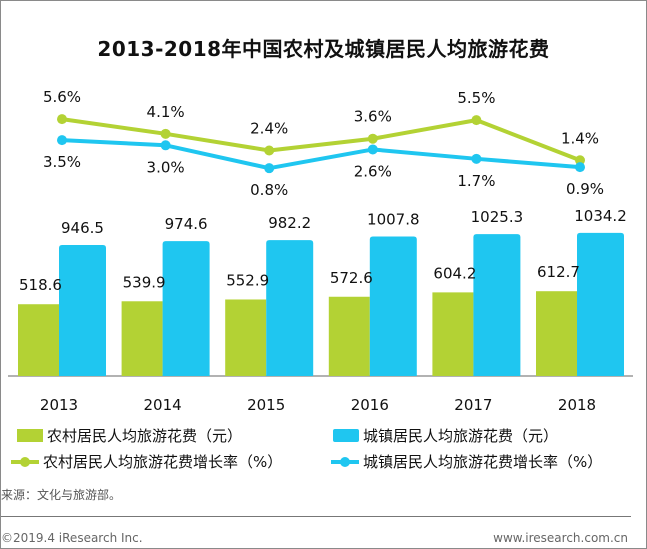 This screenshot has width=647, height=549. I want to click on growth-data-label: 4.1%, so click(166, 112).